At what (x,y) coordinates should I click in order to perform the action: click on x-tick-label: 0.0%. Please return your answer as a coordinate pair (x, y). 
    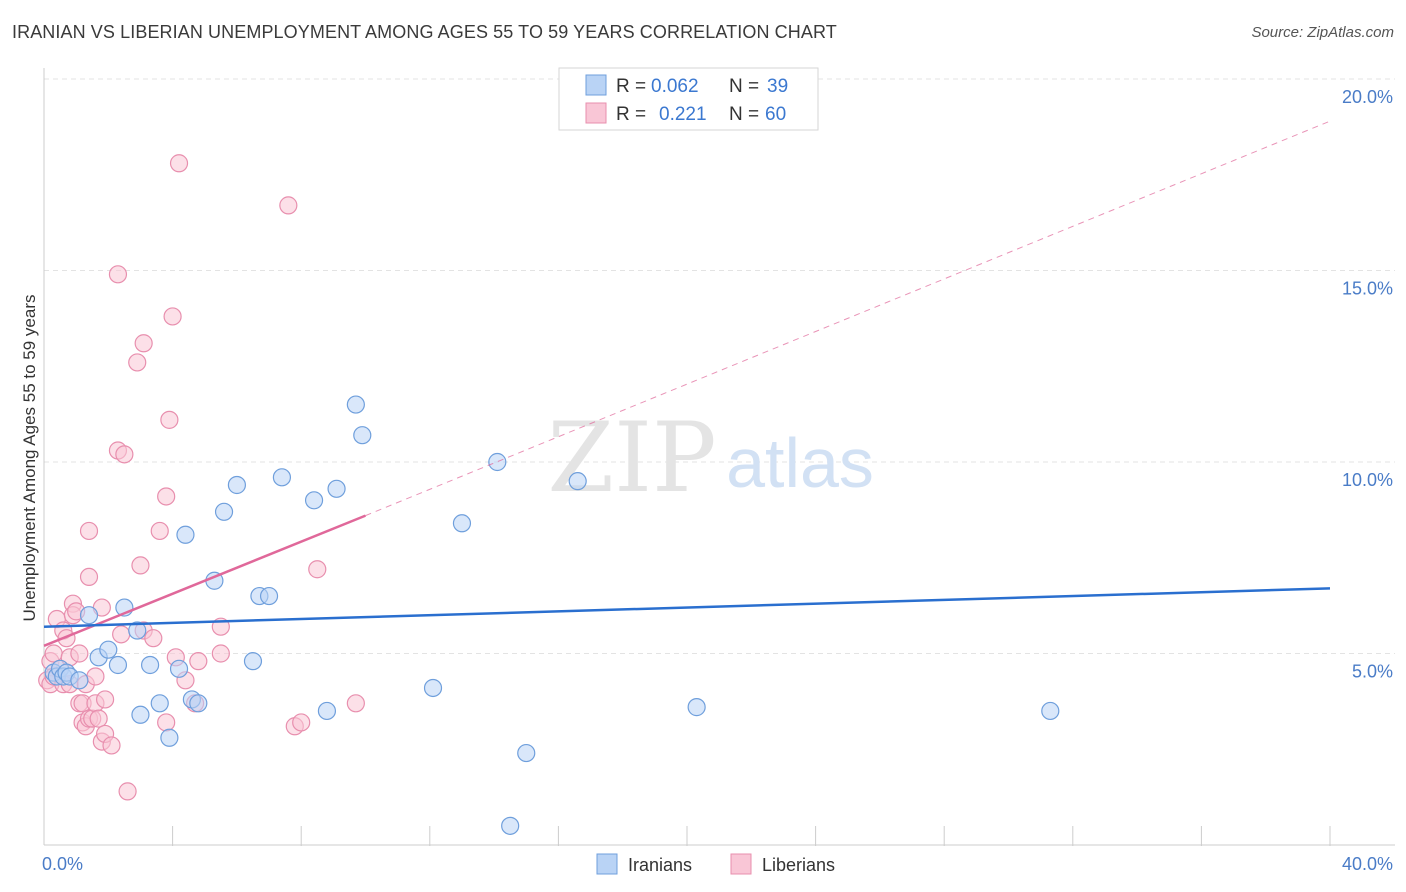
    Looking at the image, I should click on (62, 864).